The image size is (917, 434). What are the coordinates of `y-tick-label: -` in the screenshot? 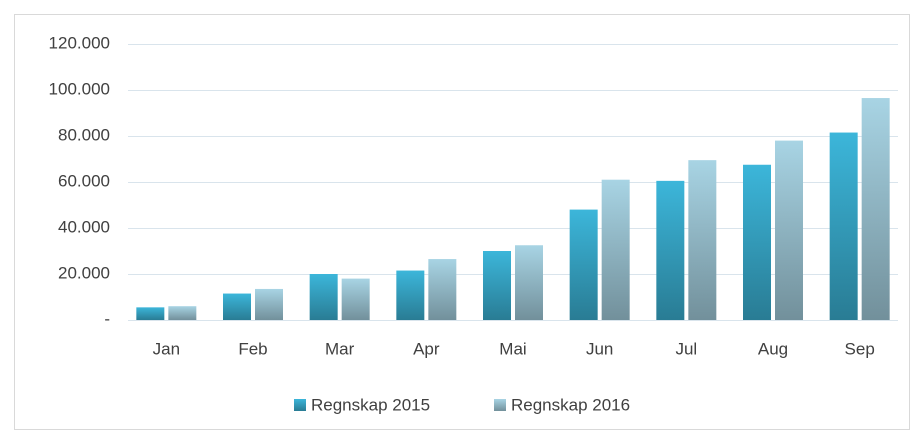 It's located at (107, 318).